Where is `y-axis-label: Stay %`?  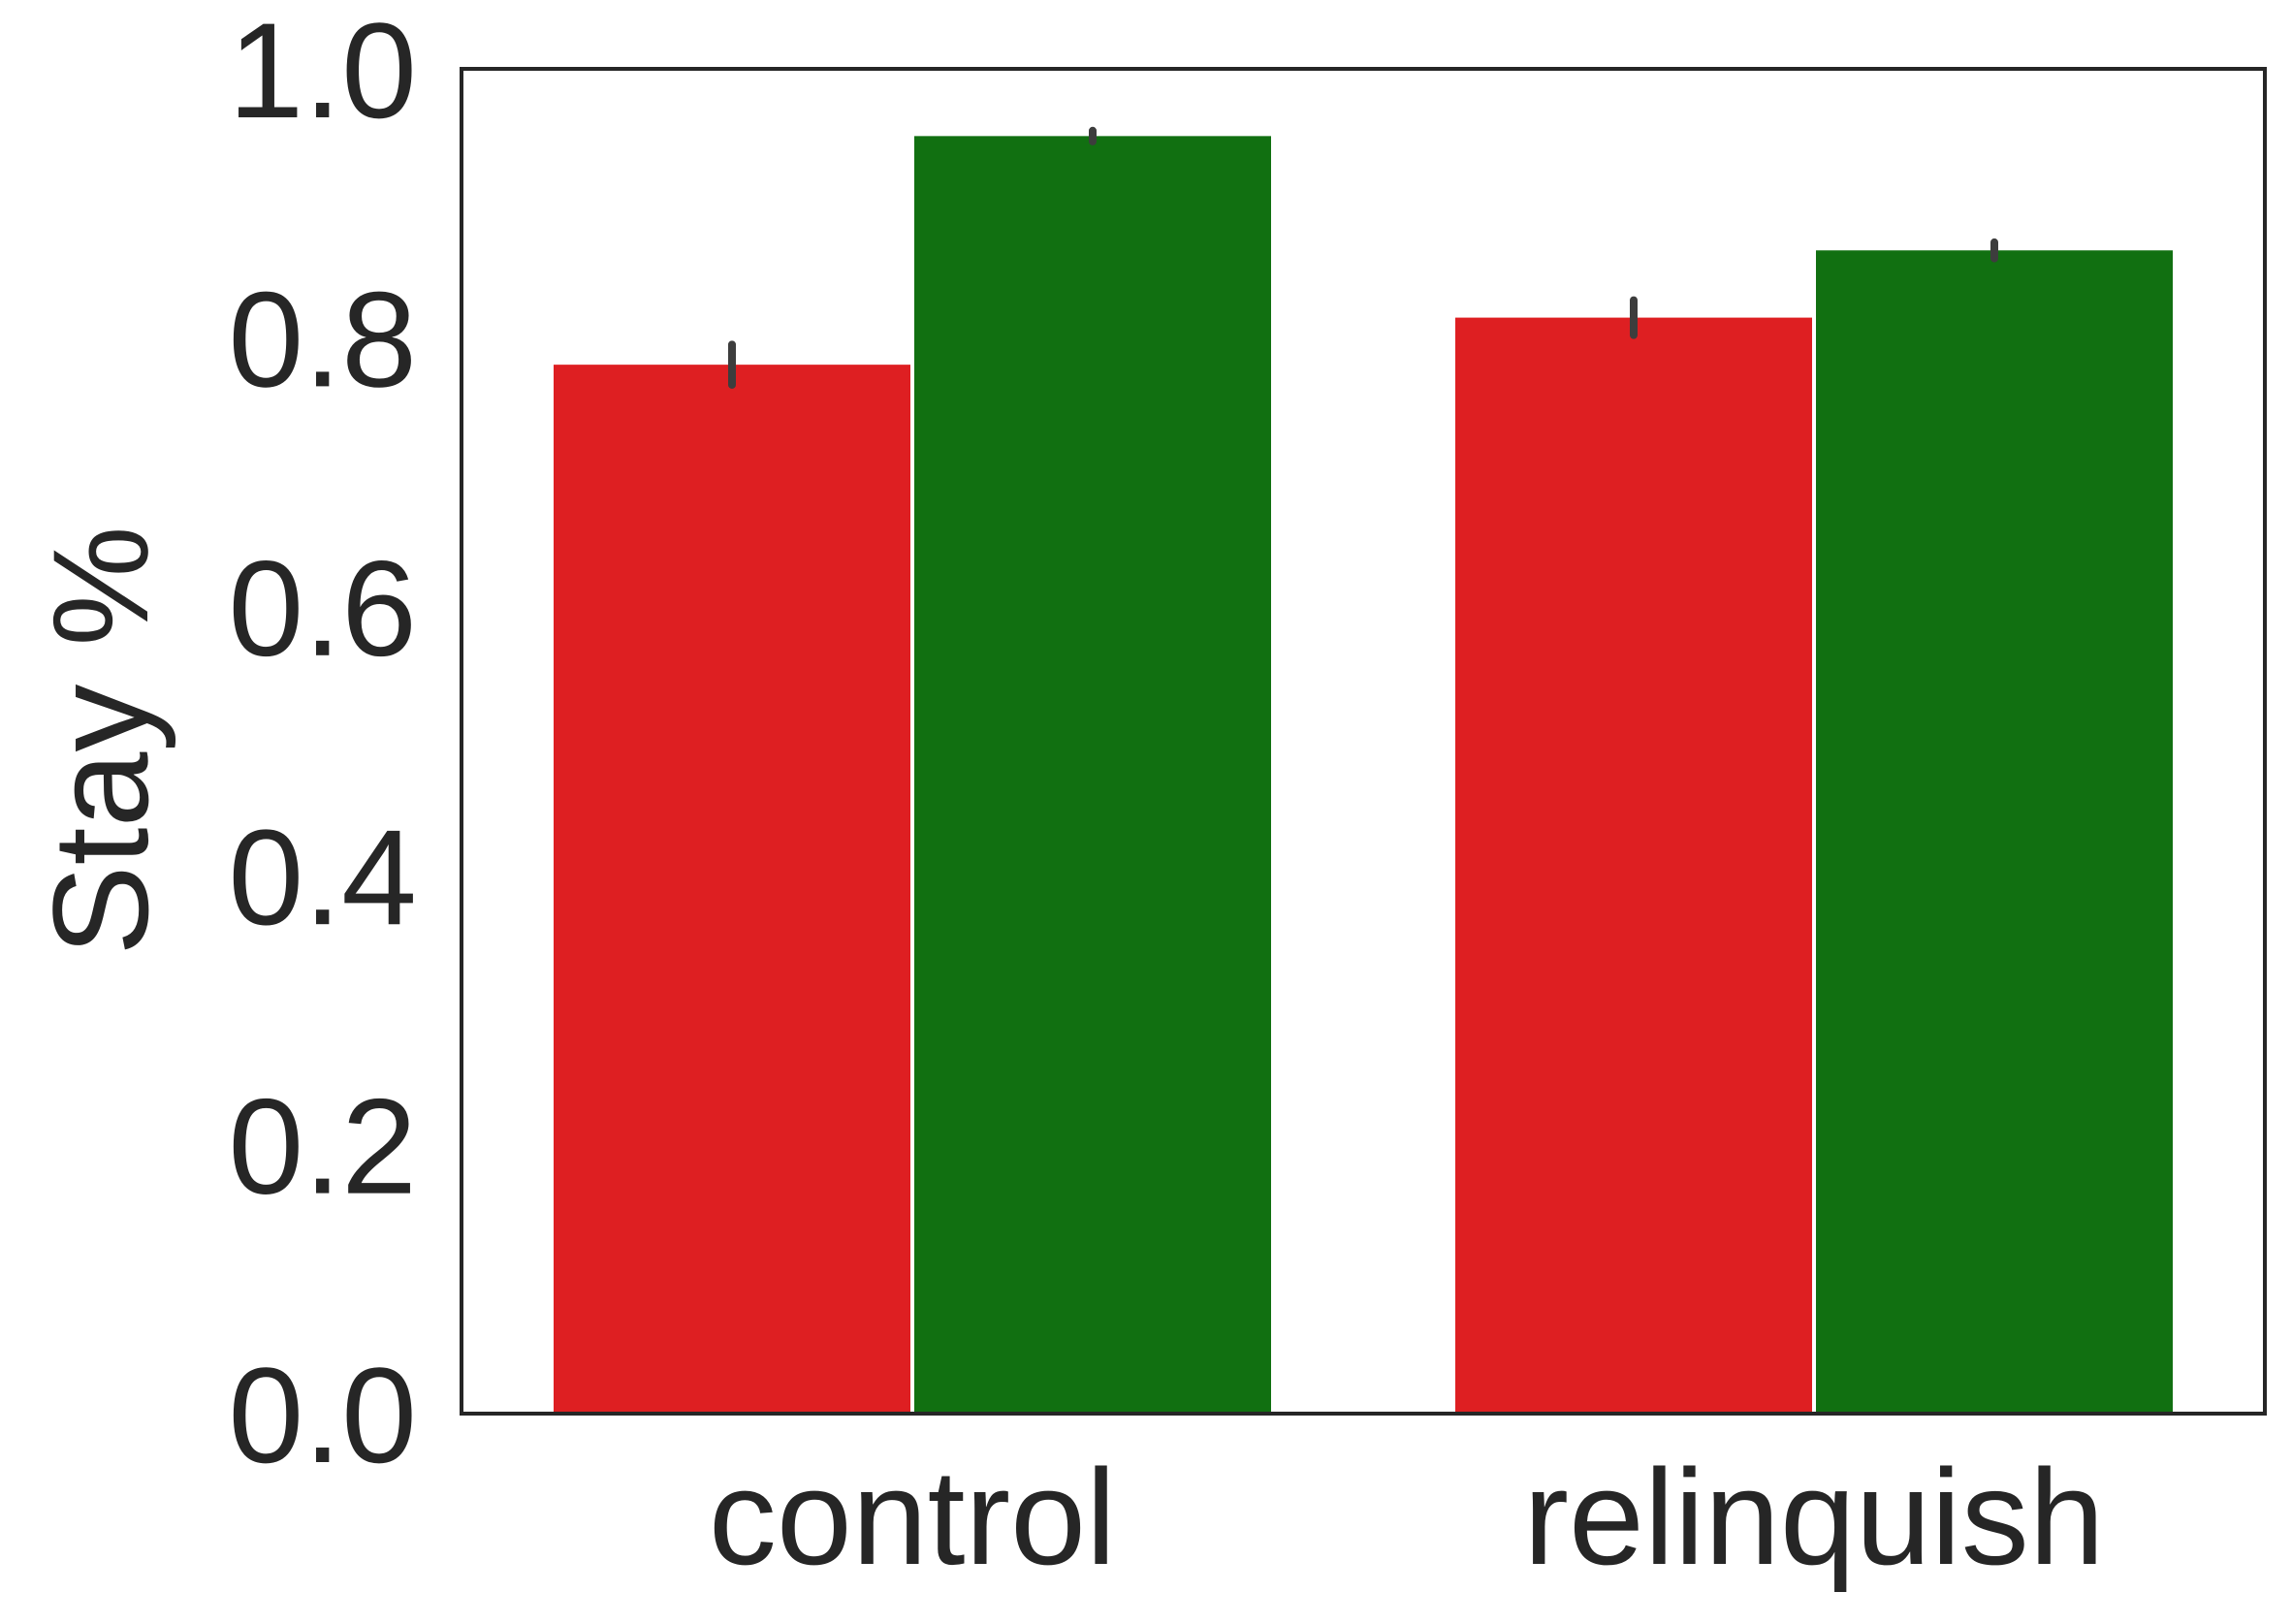
y-axis-label: Stay % is located at coordinates (100, 740).